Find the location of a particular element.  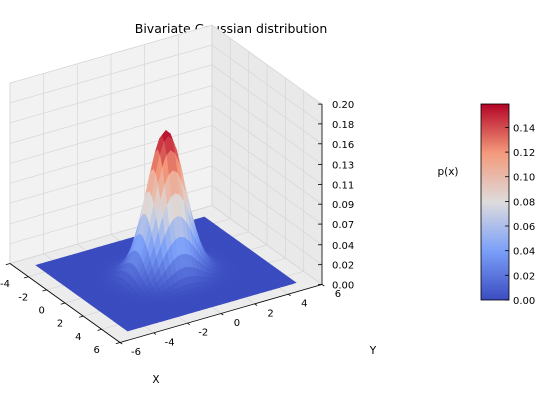

z-tick-label: 0.09 is located at coordinates (343, 205).